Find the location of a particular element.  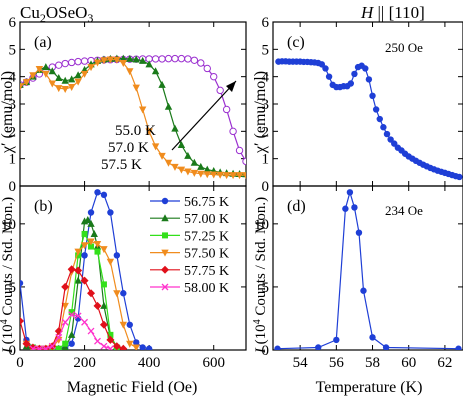

xtick-label-d-0: 54 is located at coordinates (301, 363).